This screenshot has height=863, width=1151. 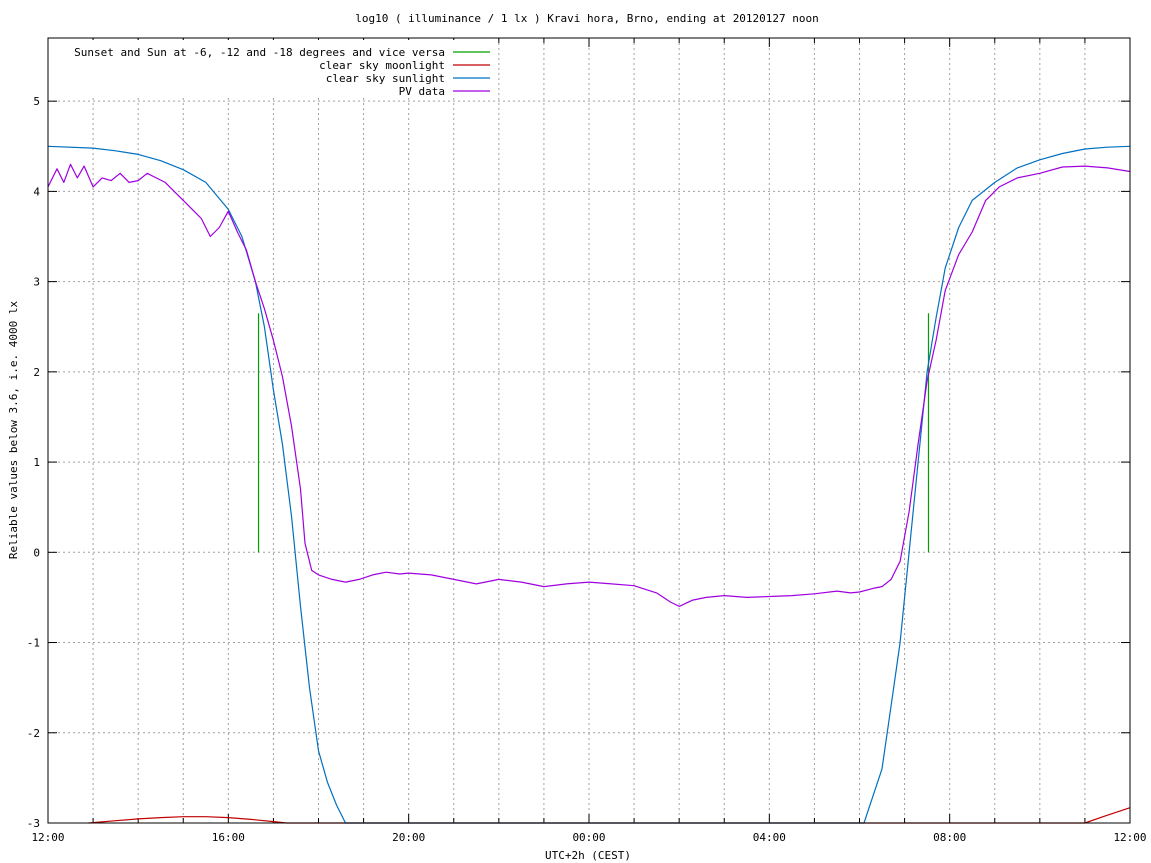 What do you see at coordinates (769, 837) in the screenshot?
I see `x-tick-label: 04:00` at bounding box center [769, 837].